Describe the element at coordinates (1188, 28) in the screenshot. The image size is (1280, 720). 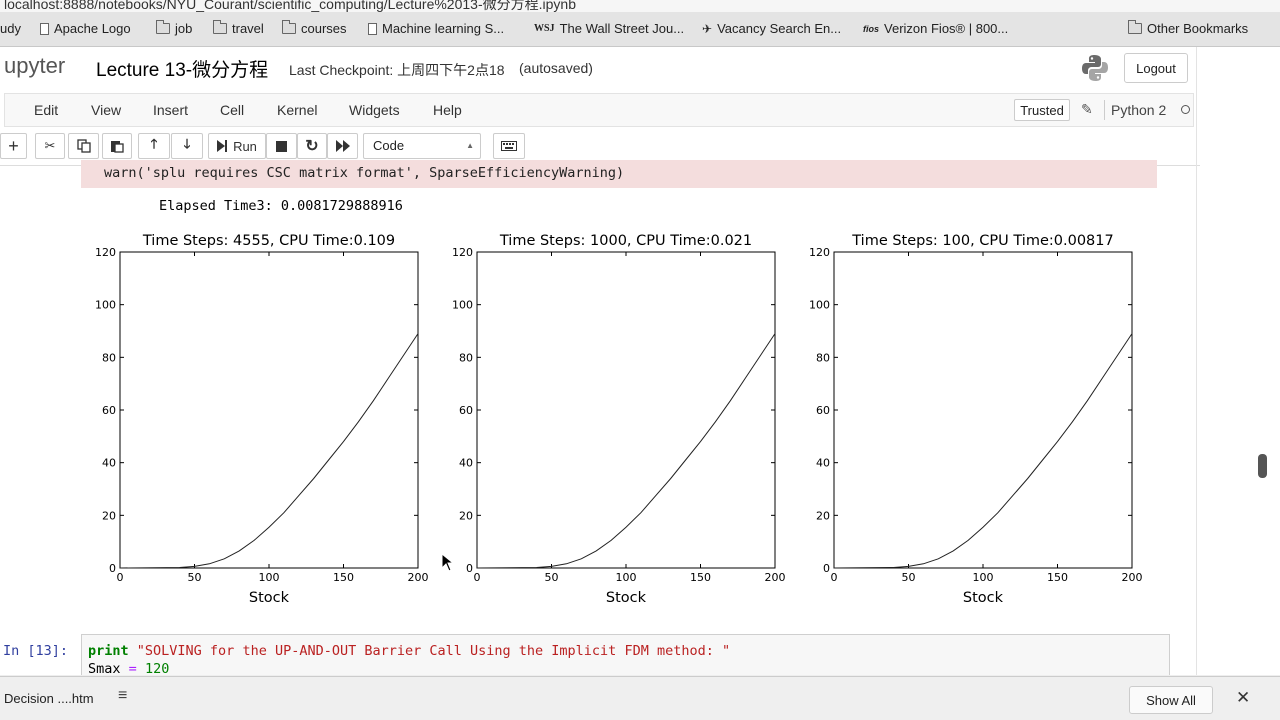
I see `other-bookmarks: Other Bookmarks` at that location.